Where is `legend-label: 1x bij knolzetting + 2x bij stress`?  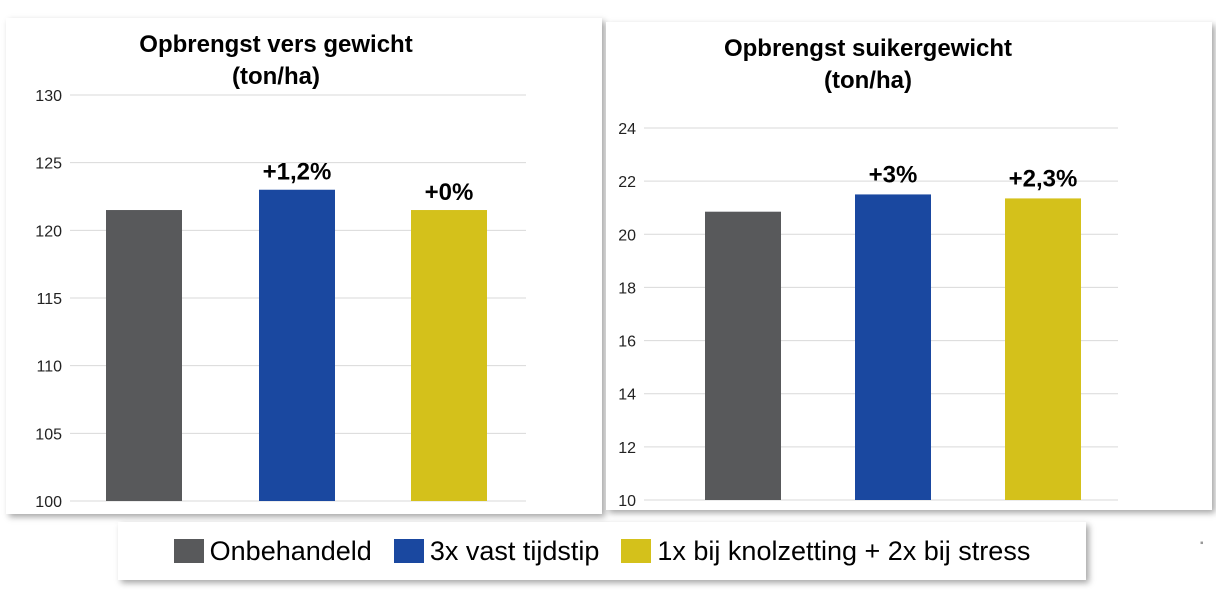 legend-label: 1x bij knolzetting + 2x bij stress is located at coordinates (844, 550).